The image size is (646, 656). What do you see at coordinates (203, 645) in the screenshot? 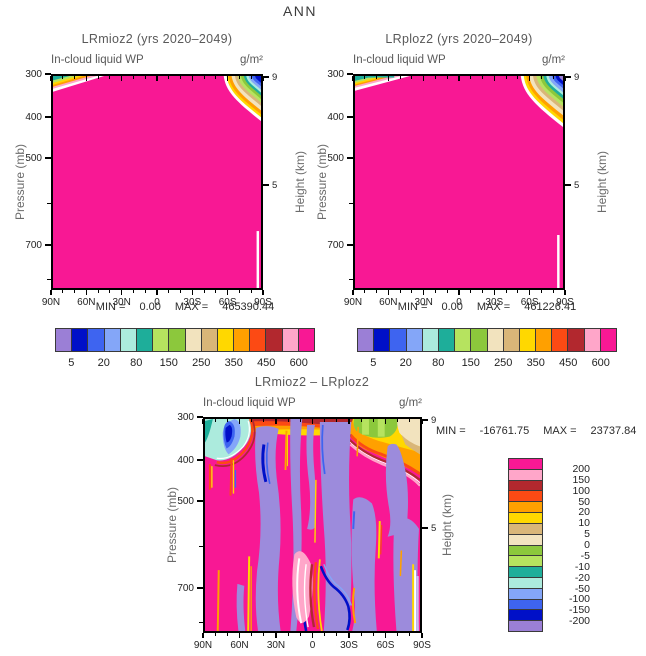
I see `x-tick-label: 90N` at bounding box center [203, 645].